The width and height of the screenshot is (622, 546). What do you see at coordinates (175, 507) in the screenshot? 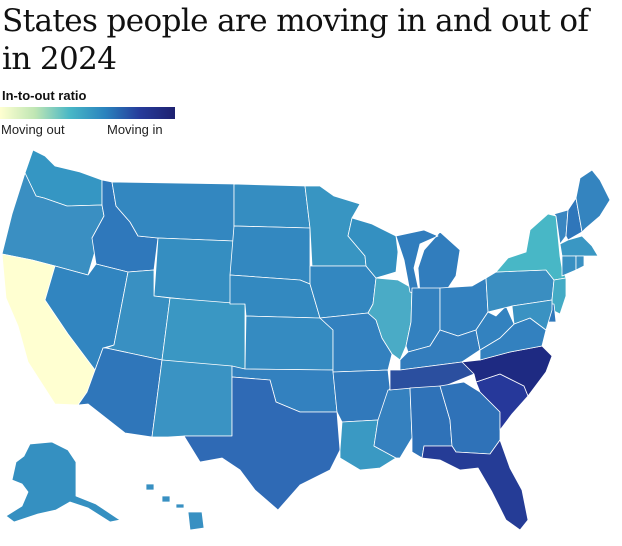
I see `state-hi` at bounding box center [175, 507].